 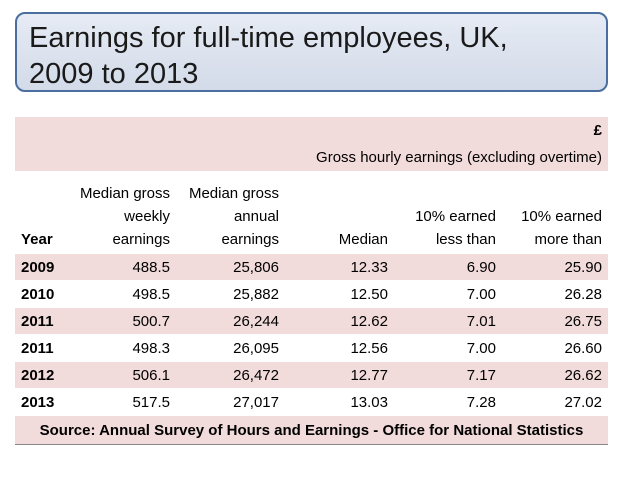 What do you see at coordinates (555, 348) in the screenshot?
I see `cell-more-than: 26.60` at bounding box center [555, 348].